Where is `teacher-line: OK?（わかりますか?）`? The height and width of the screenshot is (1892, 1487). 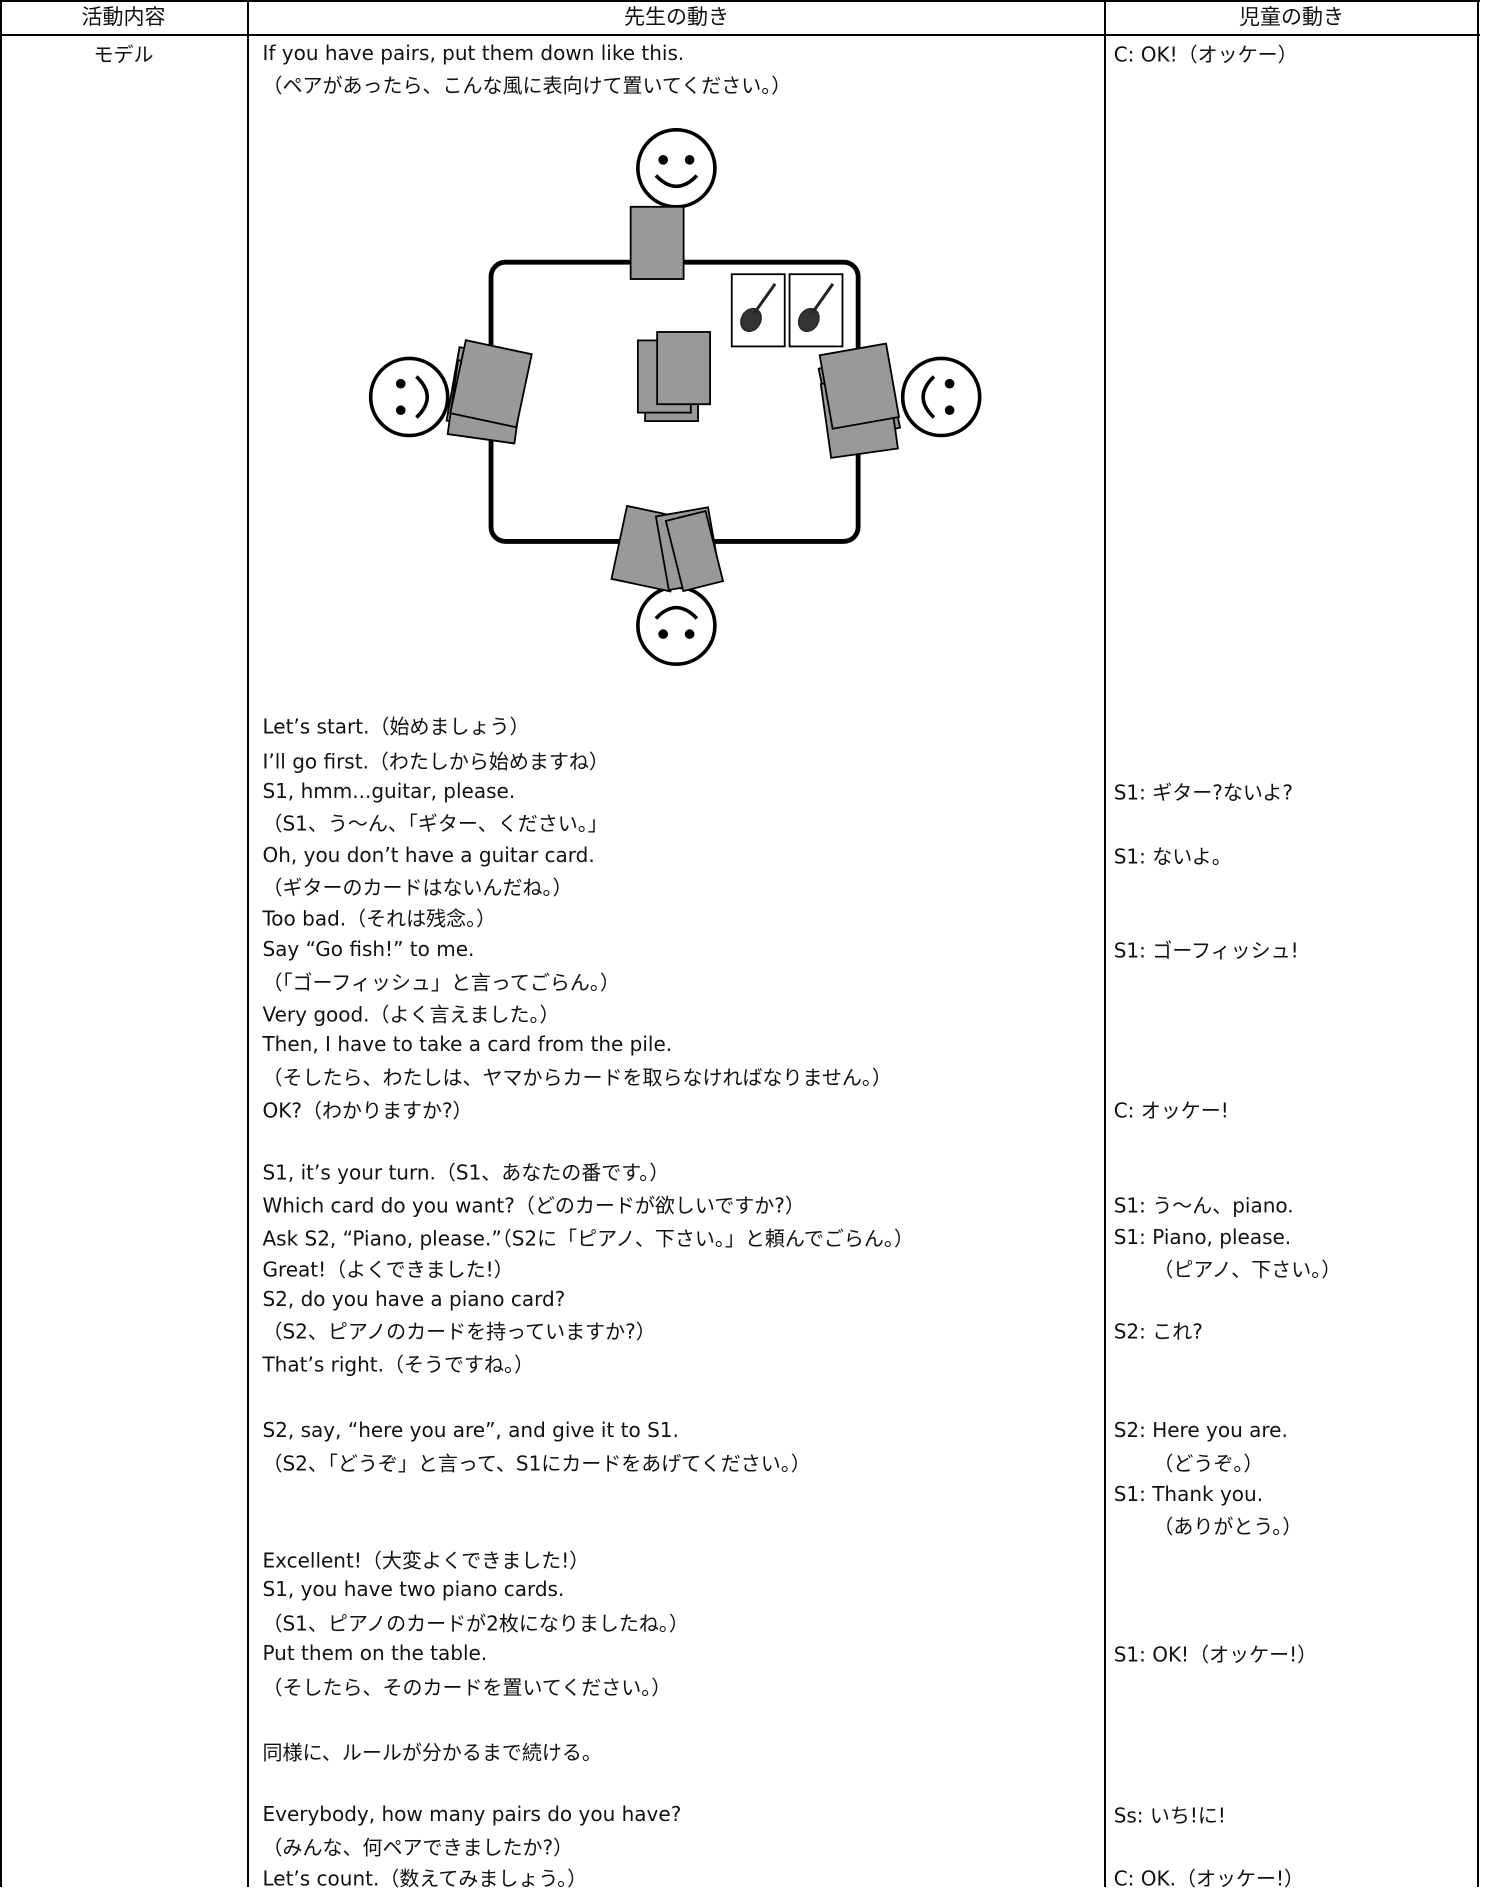 teacher-line: OK?（わかりますか?） is located at coordinates (367, 1110).